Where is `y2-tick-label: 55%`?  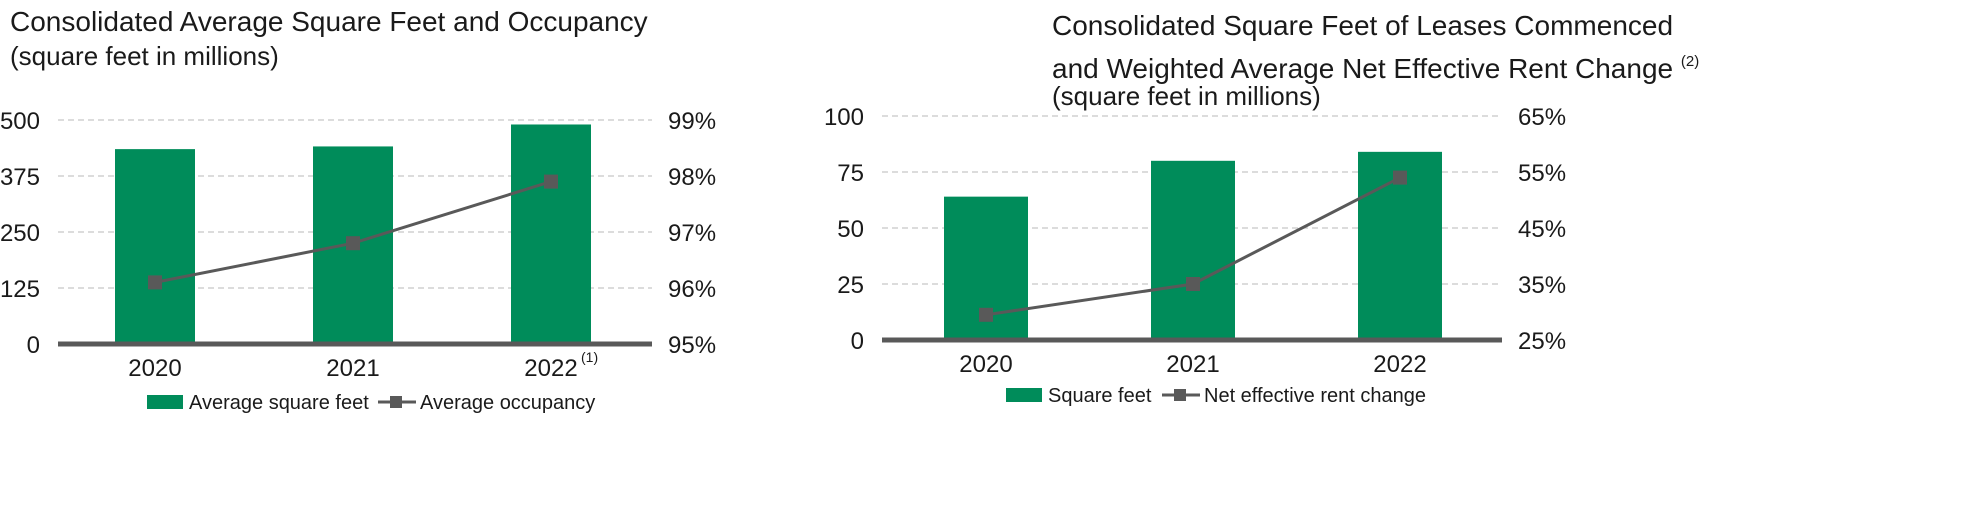 y2-tick-label: 55% is located at coordinates (1542, 173).